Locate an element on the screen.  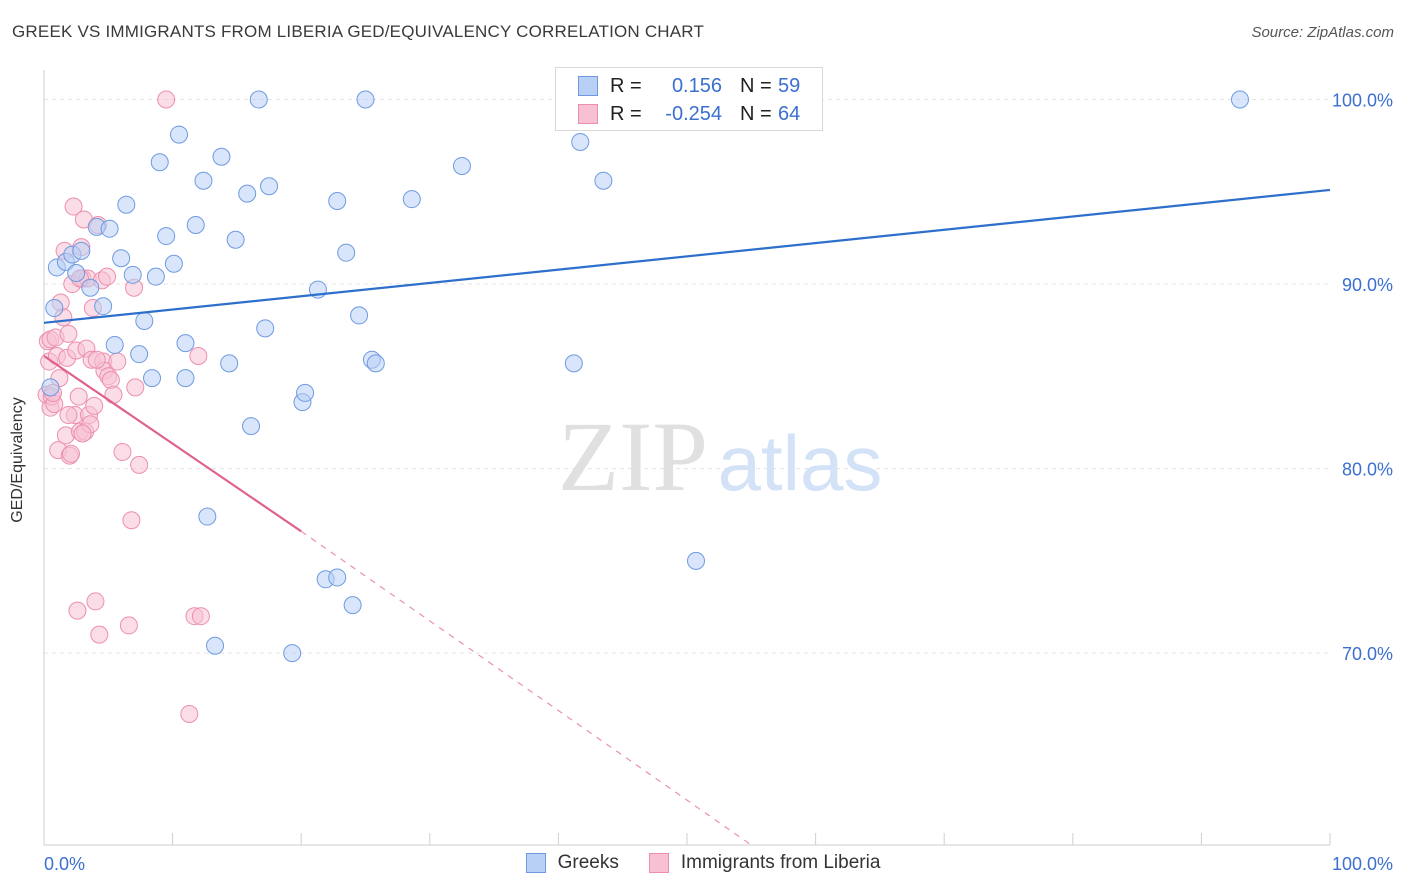
legend-item-greeks: Greeks is located at coordinates (572, 863).